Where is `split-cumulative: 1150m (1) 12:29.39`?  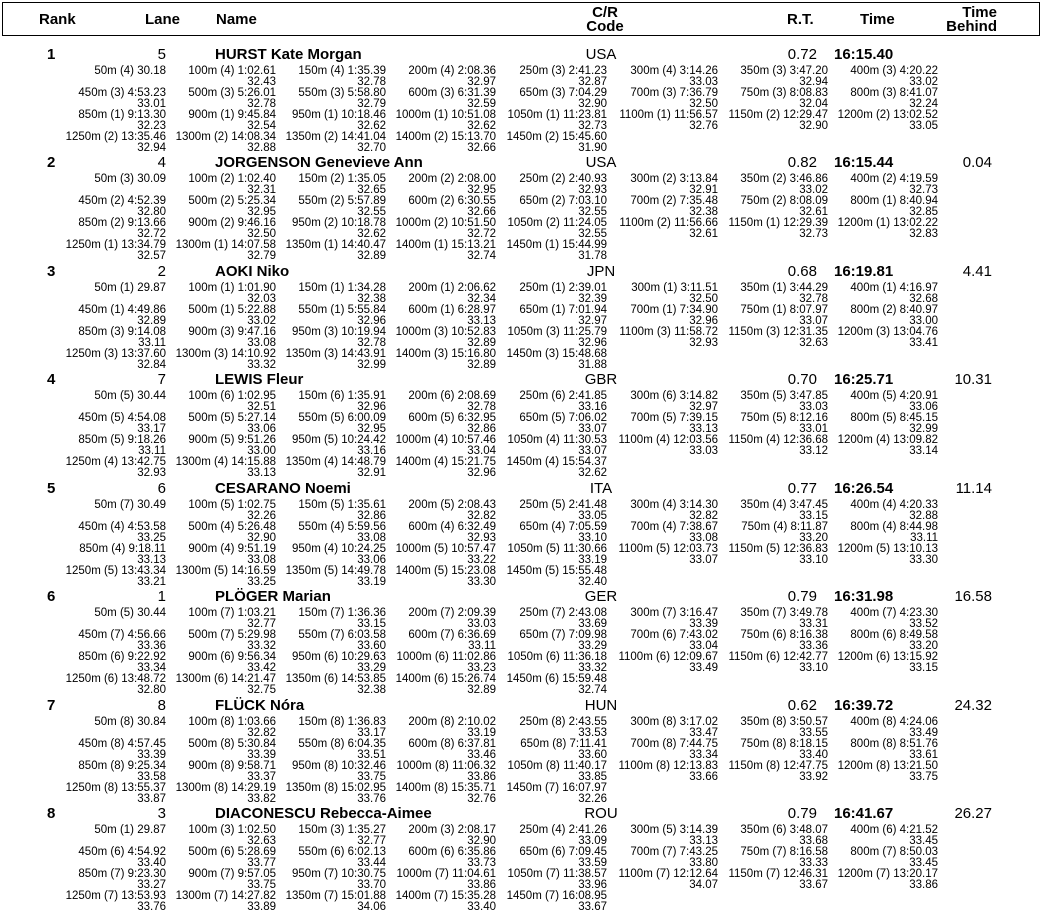 split-cumulative: 1150m (1) 12:29.39 is located at coordinates (778, 223).